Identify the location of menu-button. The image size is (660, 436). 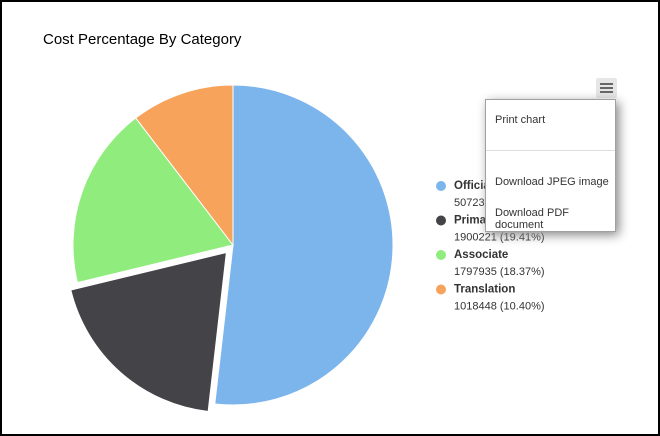
(606, 88).